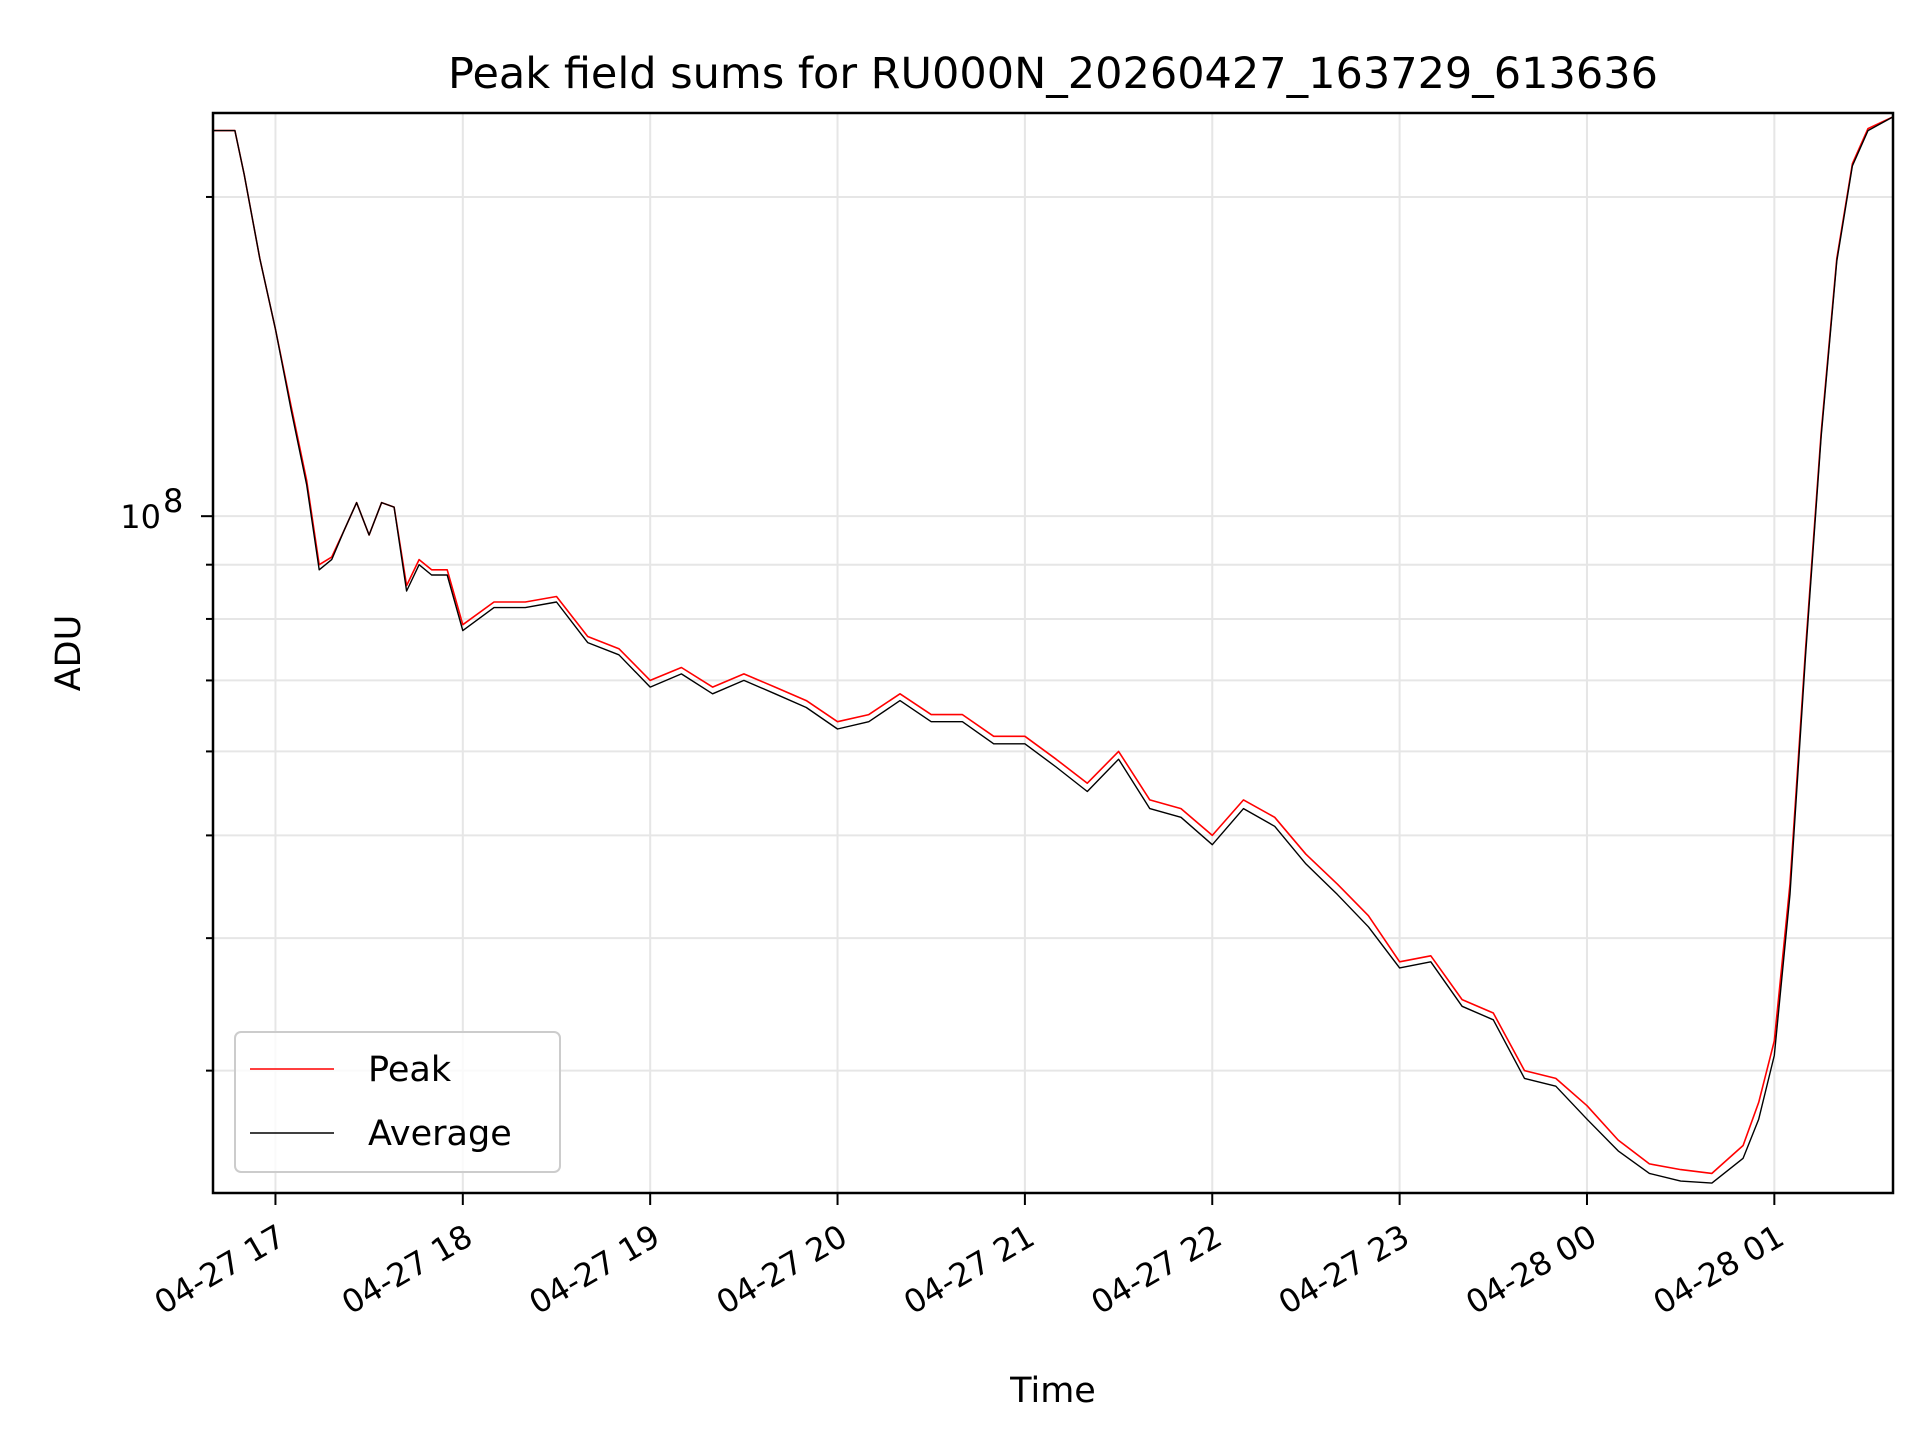  Describe the element at coordinates (166, 633) in the screenshot. I see `y-axis-ticks: 10 8` at that location.